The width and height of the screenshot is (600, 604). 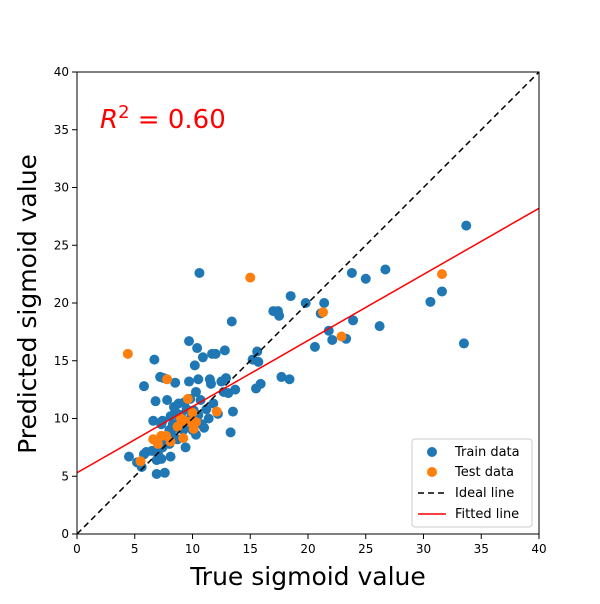 What do you see at coordinates (109, 120) in the screenshot?
I see `r-squared-symbol: R` at bounding box center [109, 120].